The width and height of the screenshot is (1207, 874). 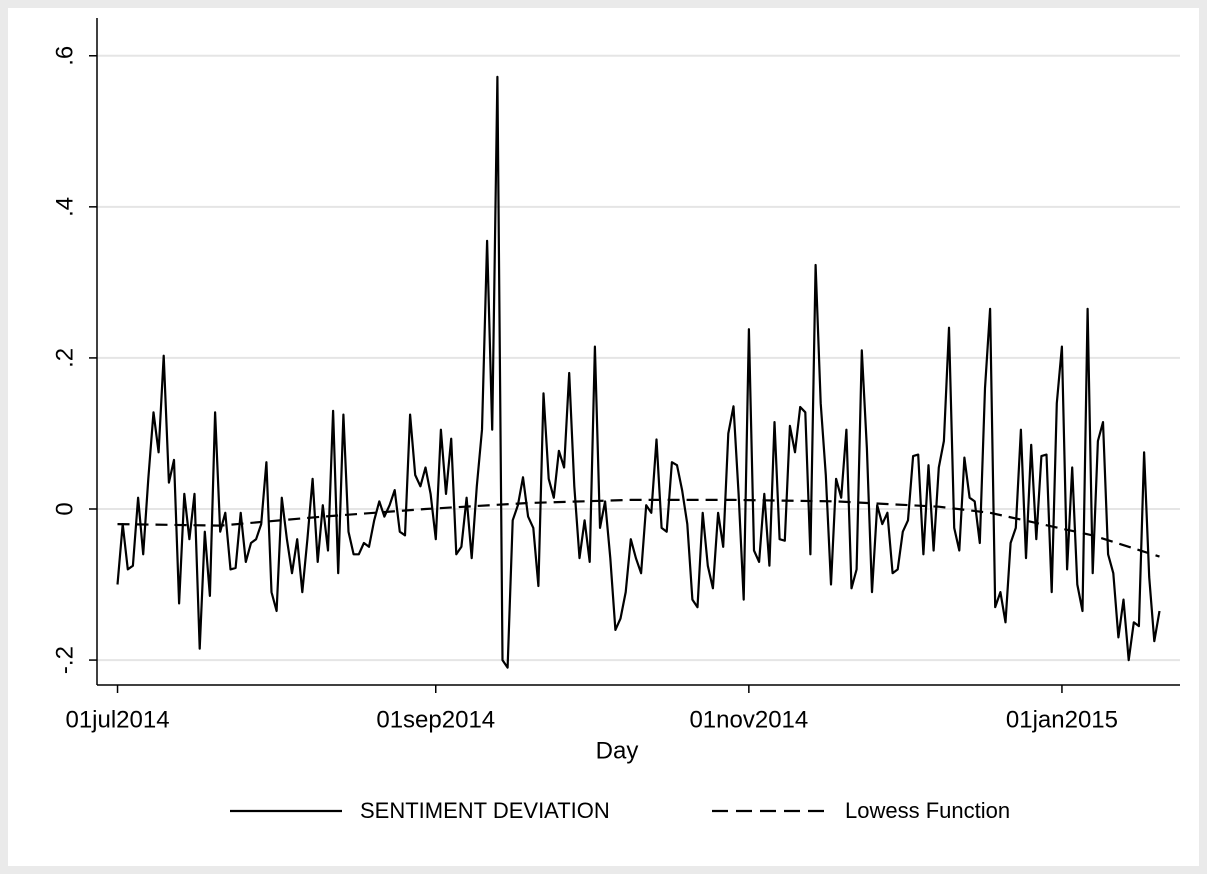 What do you see at coordinates (64, 207) in the screenshot?
I see `y-tick-label: .4` at bounding box center [64, 207].